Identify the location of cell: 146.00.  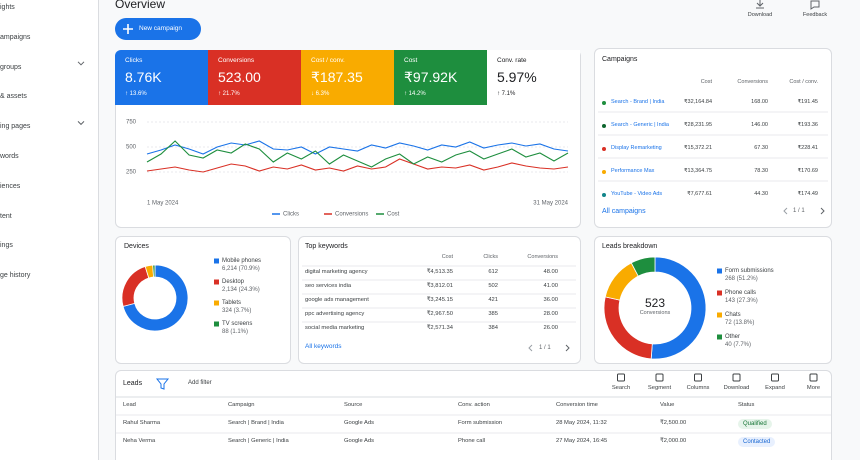
(759, 125).